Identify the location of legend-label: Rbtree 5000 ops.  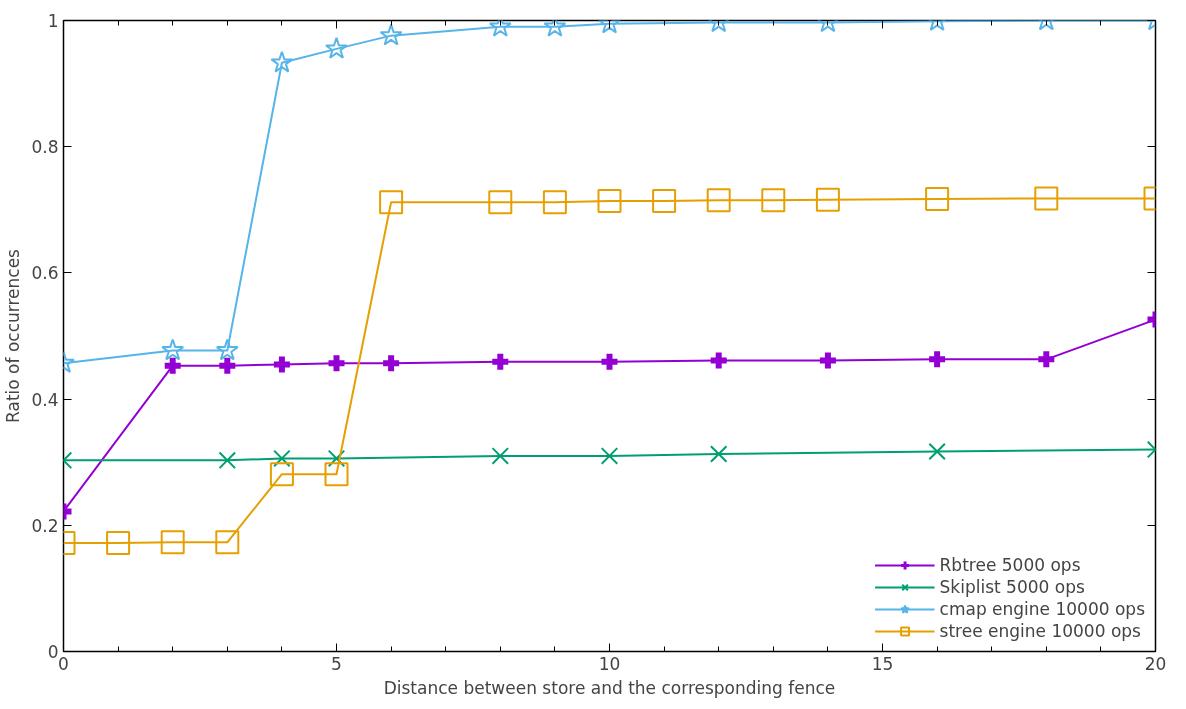
(1010, 565).